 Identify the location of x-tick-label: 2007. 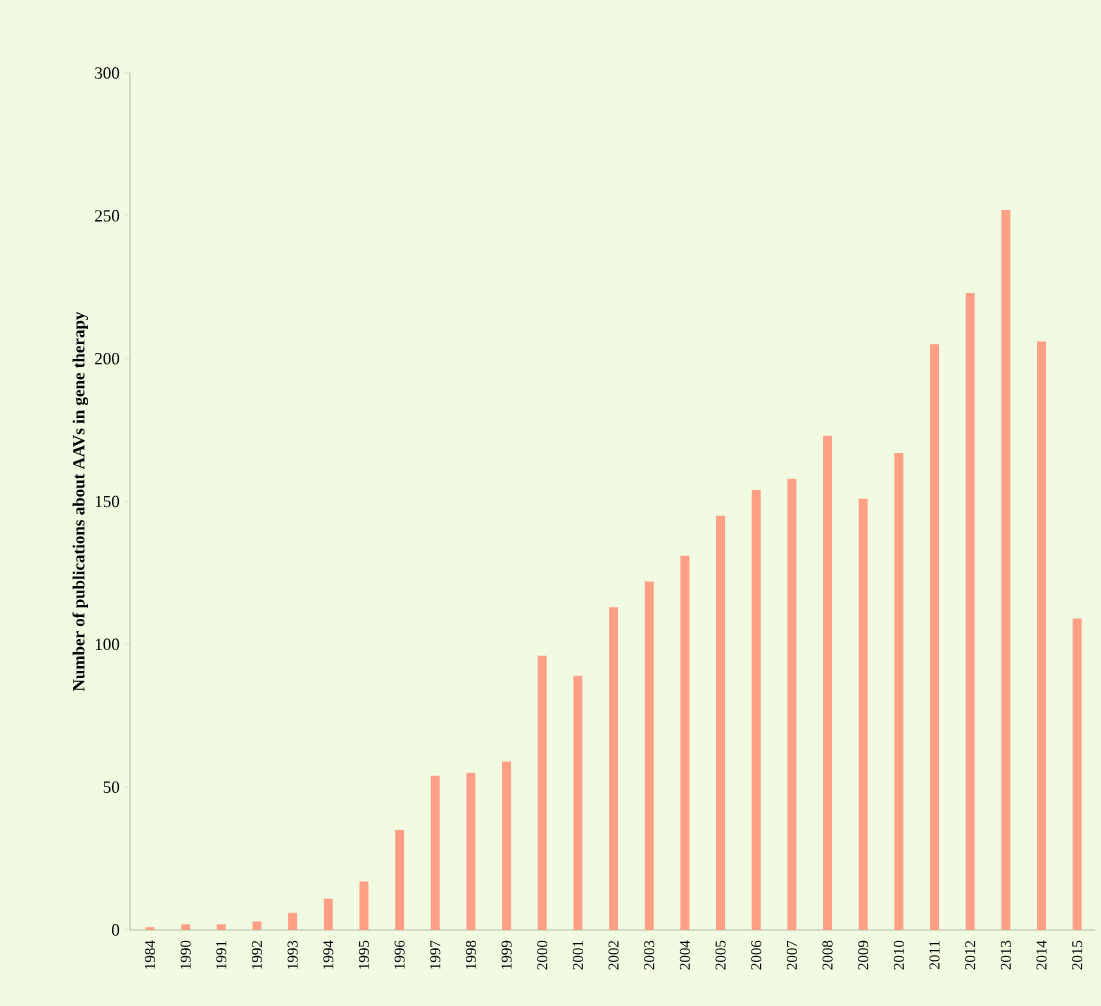
(791, 955).